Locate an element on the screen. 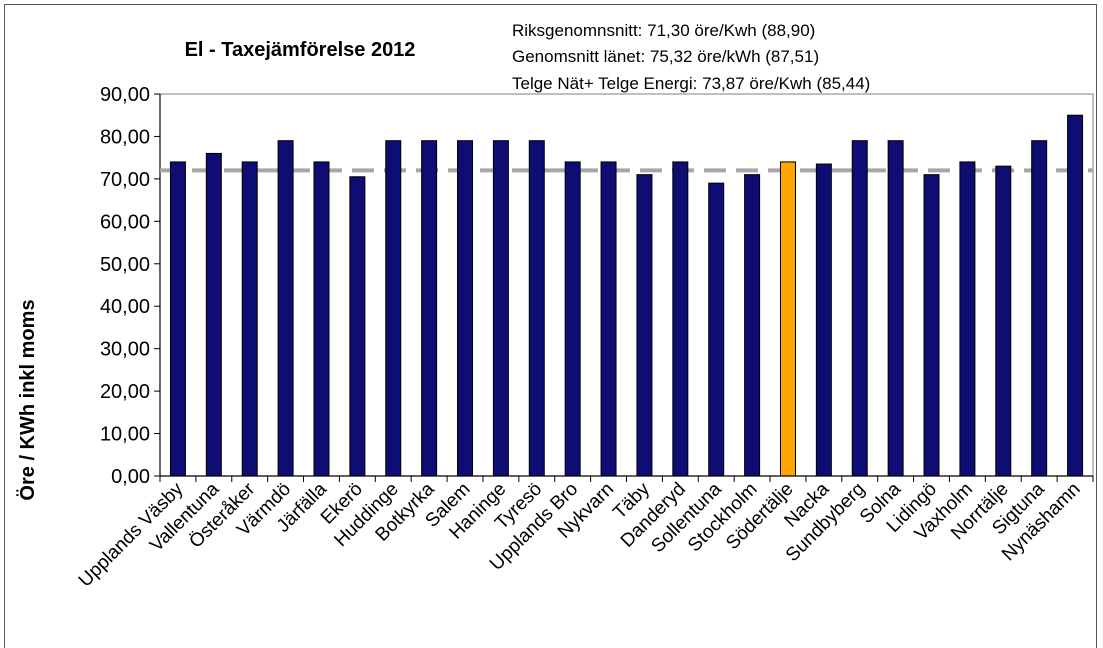 The width and height of the screenshot is (1103, 648). y-tick-label: 20,00 is located at coordinates (125, 392).